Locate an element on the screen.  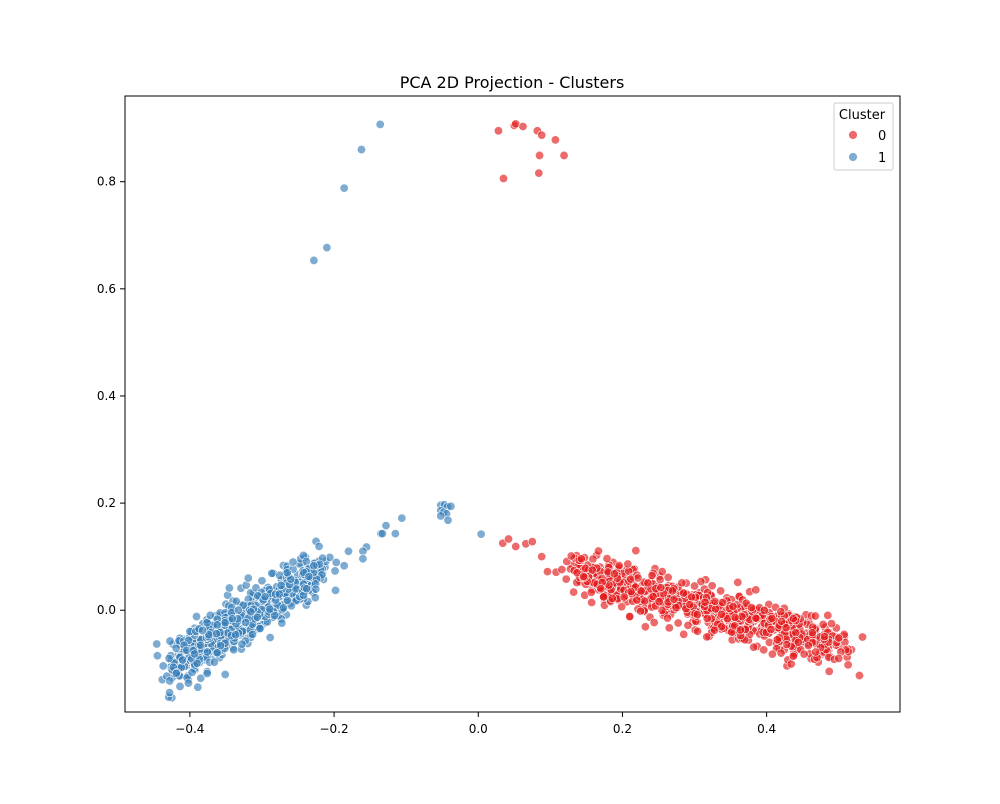
legend-label-1: 1 is located at coordinates (882, 158).